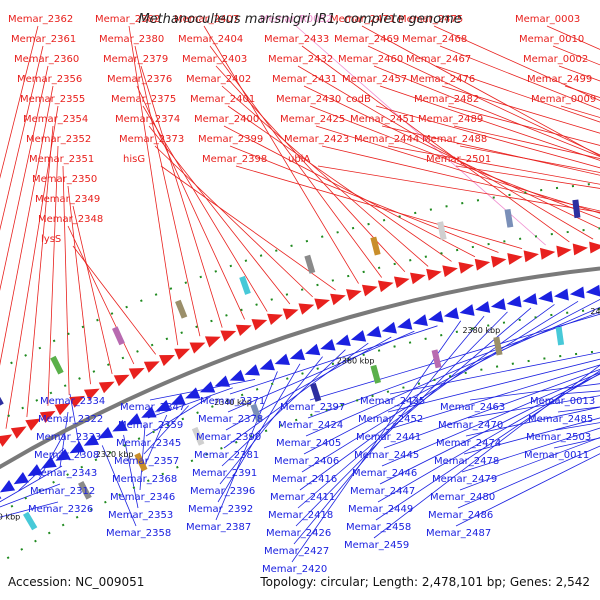 Image resolution: width=600 pixels, height=600 pixels. I want to click on gene-label: Memar_2485, so click(560, 419).